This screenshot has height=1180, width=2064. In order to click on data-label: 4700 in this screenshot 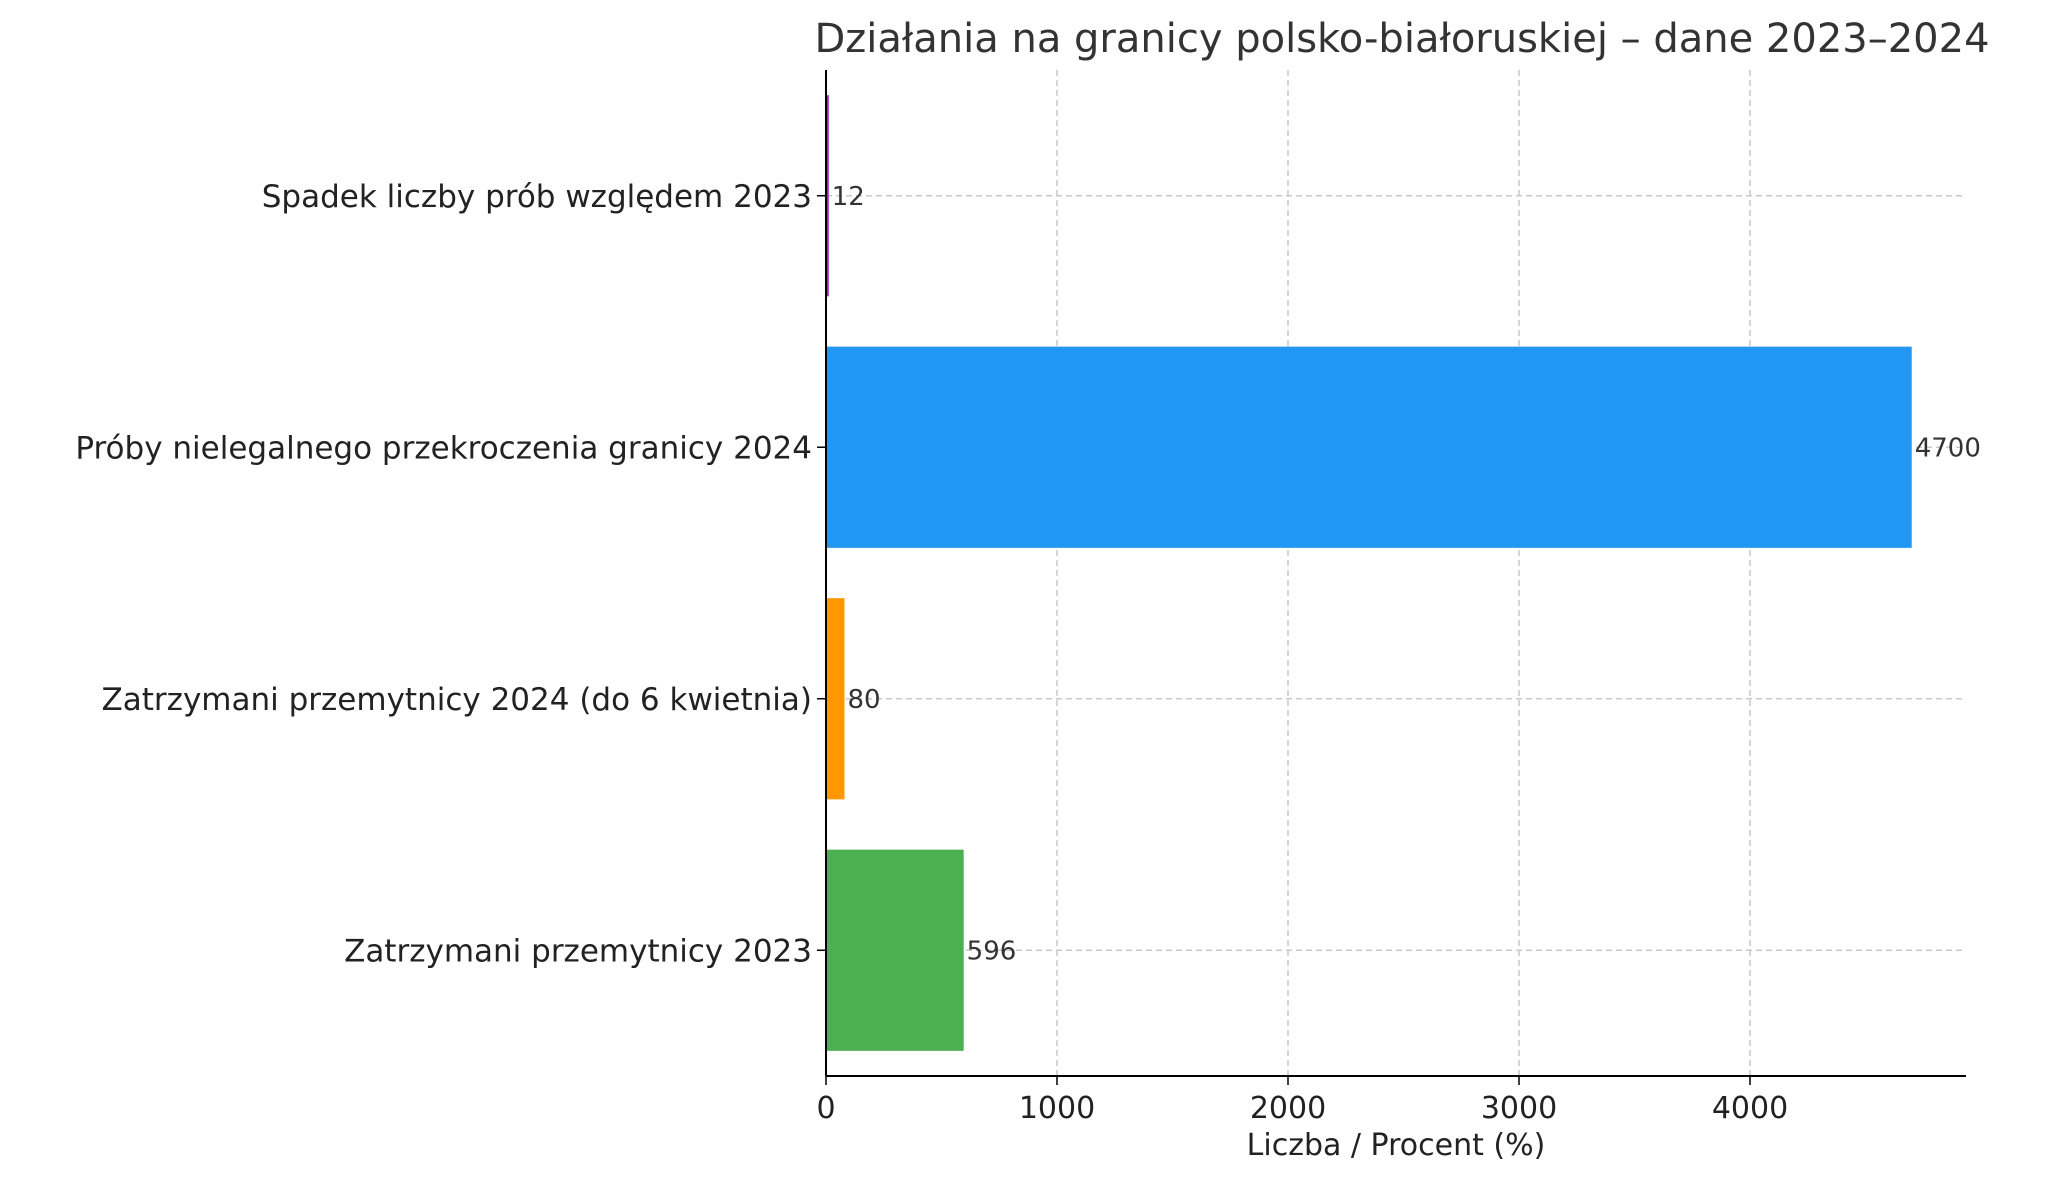, I will do `click(1948, 448)`.